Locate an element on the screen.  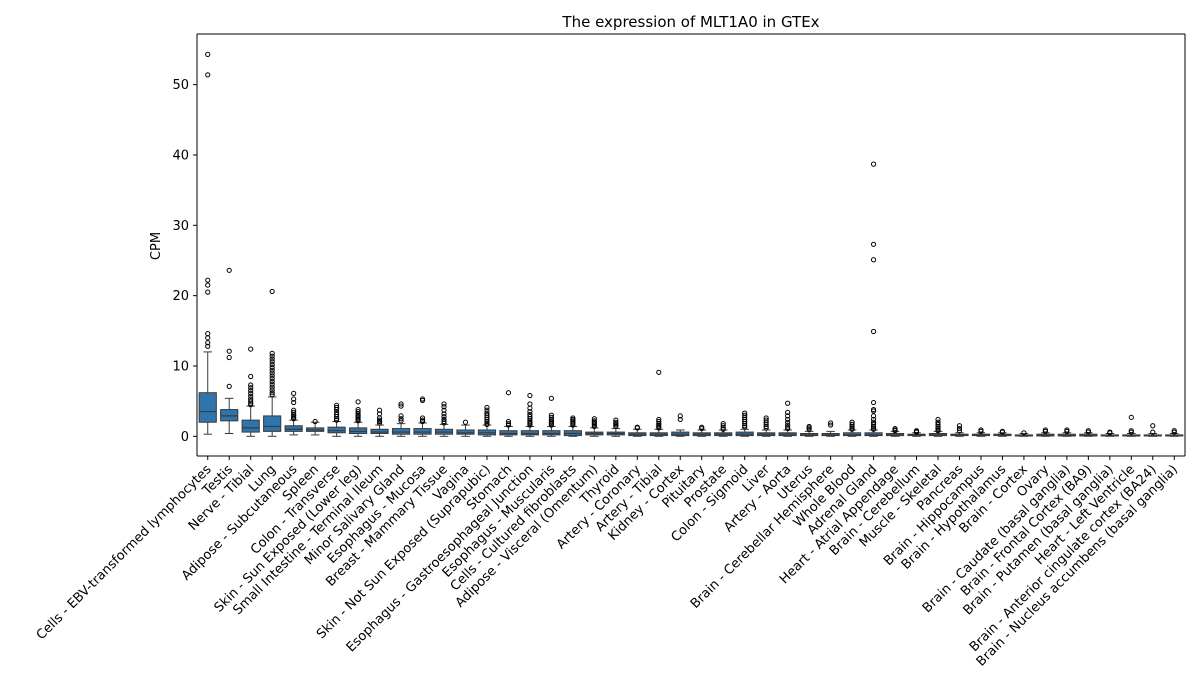
y-tick-label: 0 is located at coordinates (185, 437).